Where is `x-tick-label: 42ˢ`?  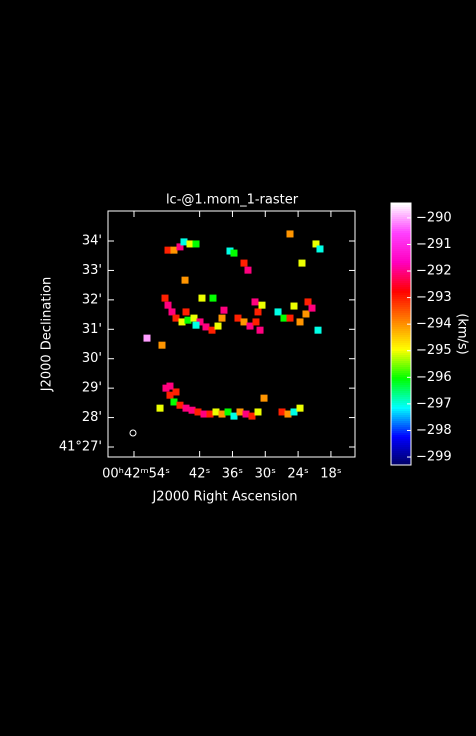 x-tick-label: 42ˢ is located at coordinates (200, 474).